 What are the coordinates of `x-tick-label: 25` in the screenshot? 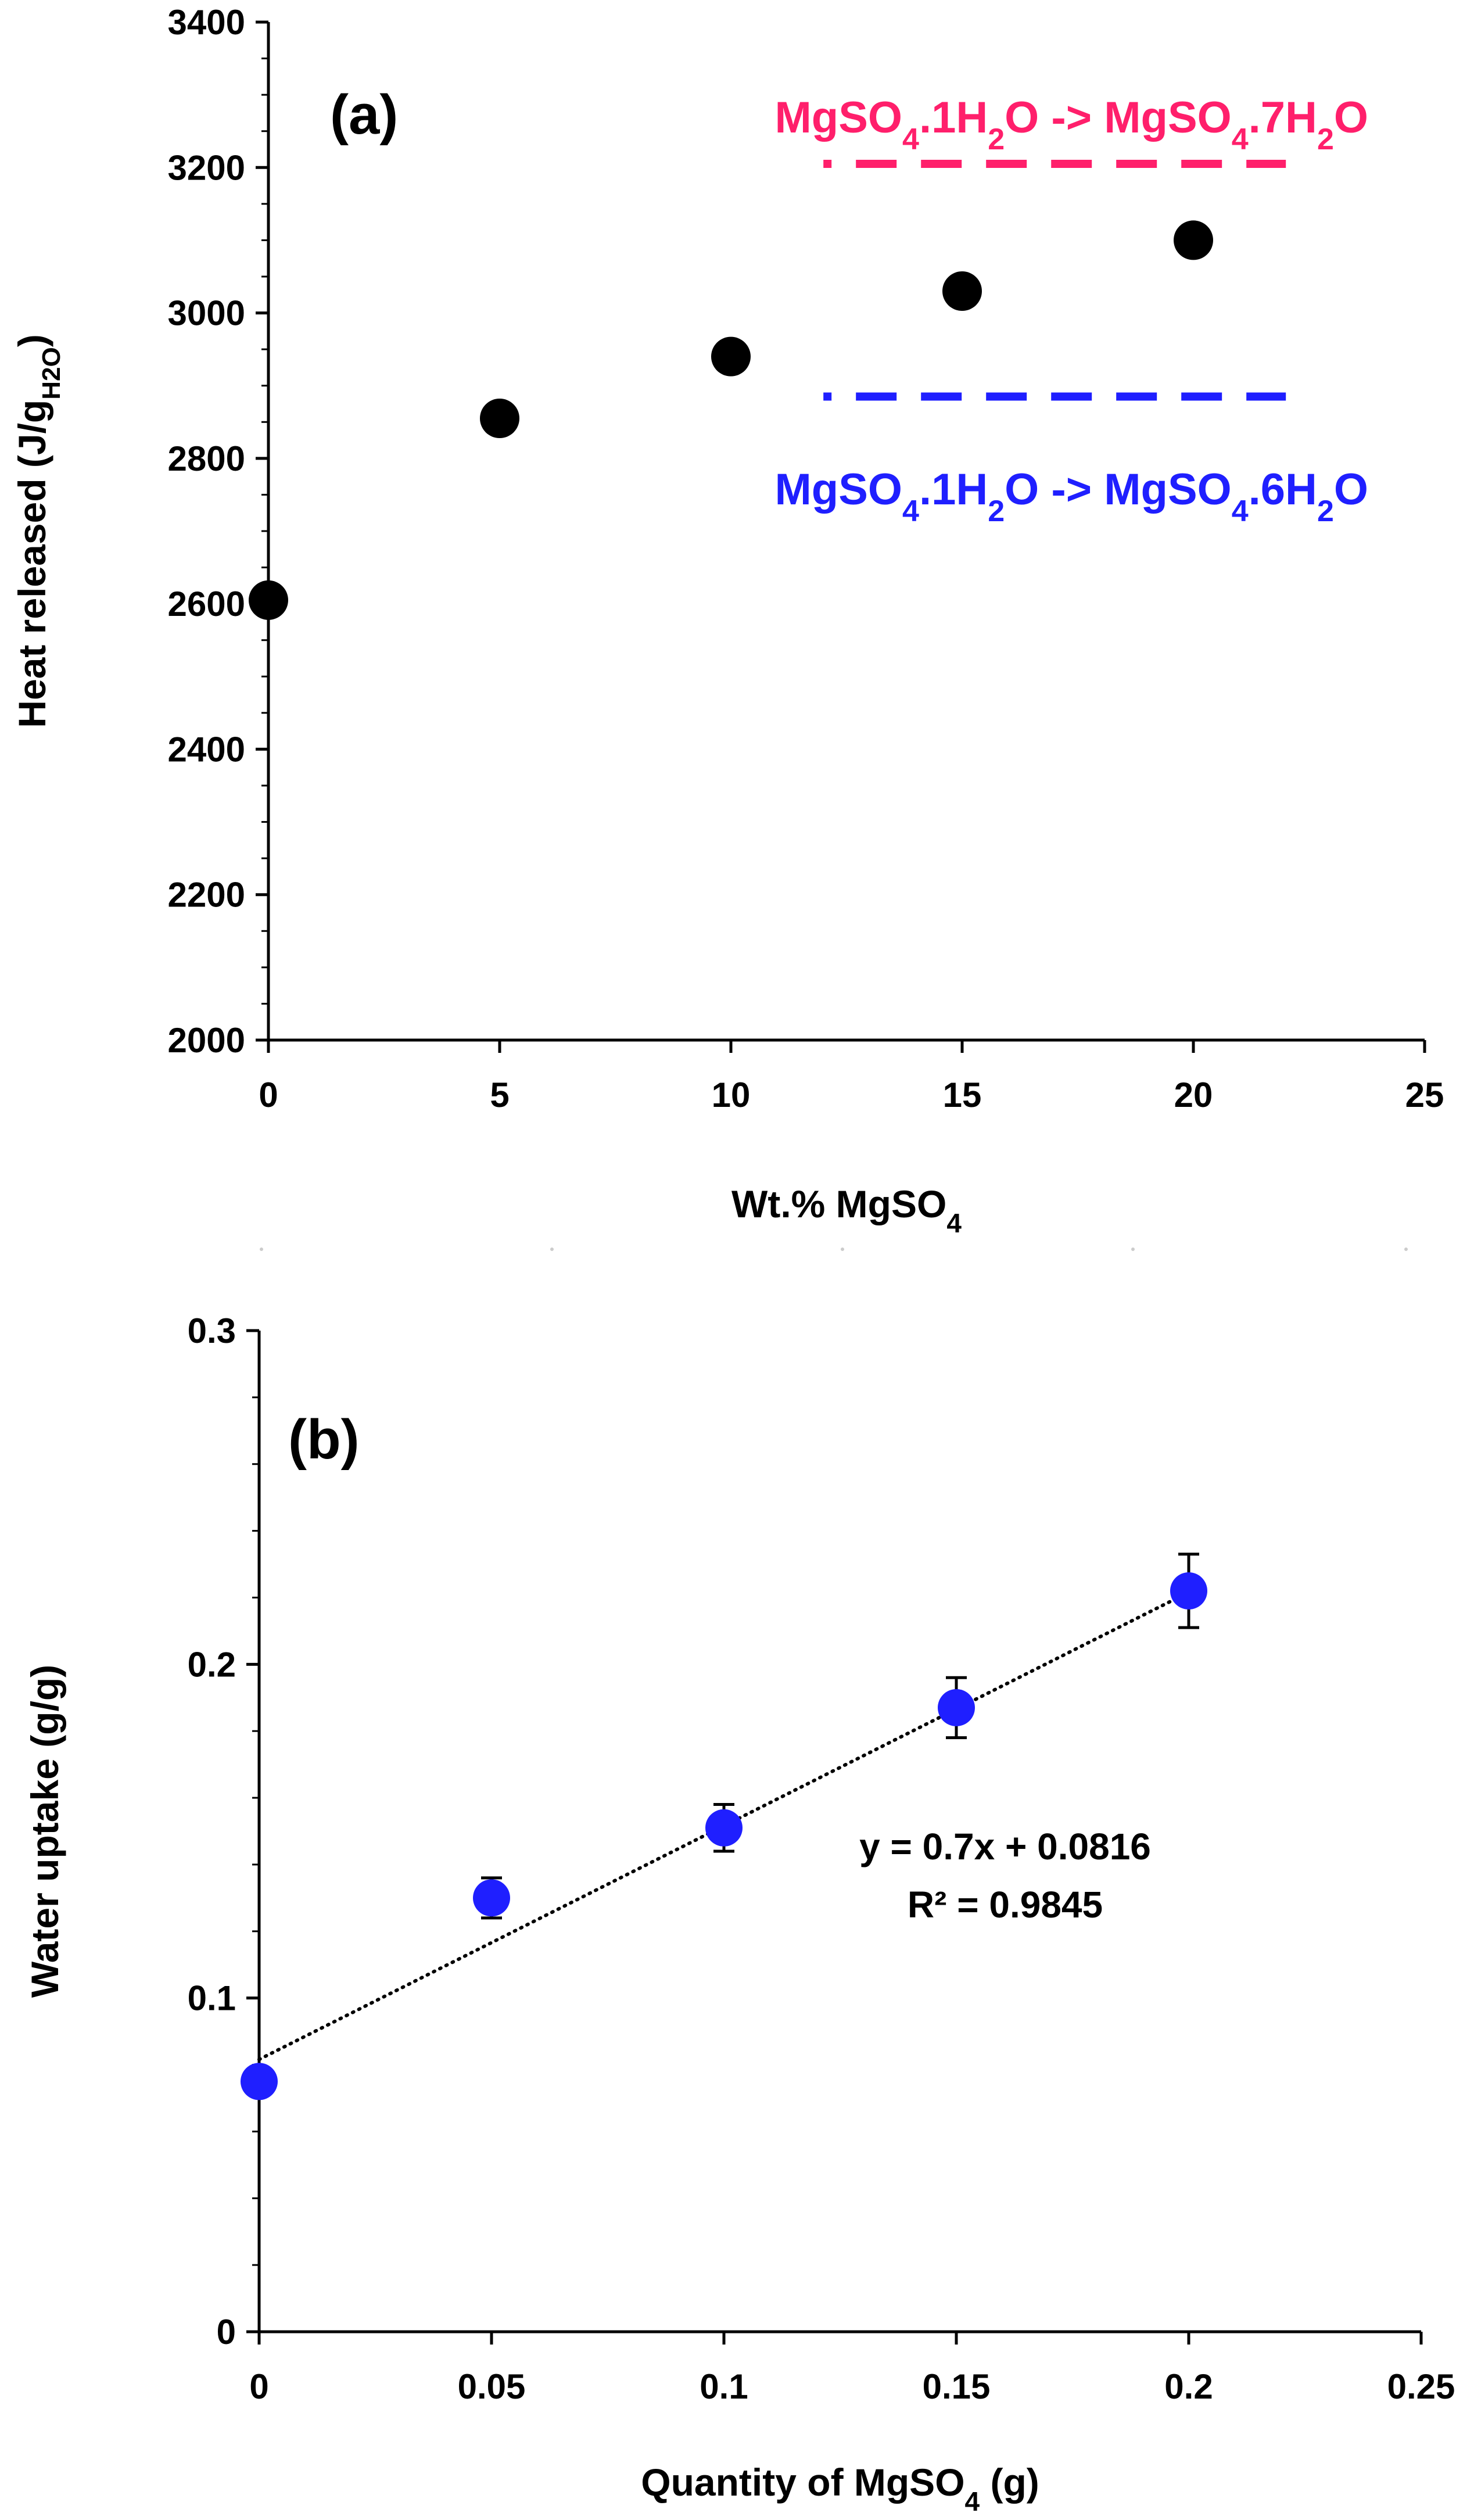 It's located at (1424, 1095).